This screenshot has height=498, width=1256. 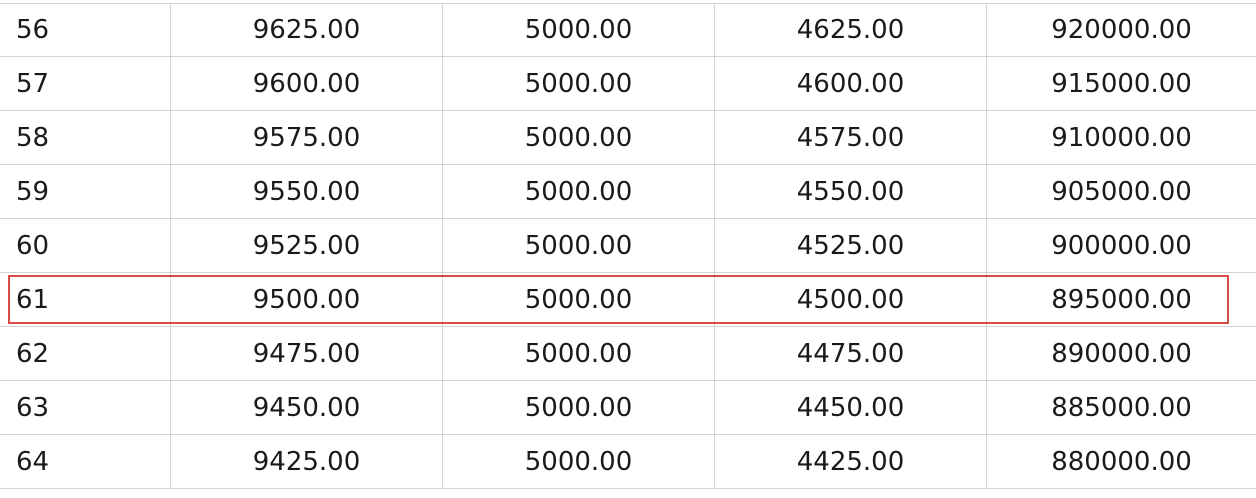 I want to click on table-row: 59 9550.00 5000.00 4550.00 905000.00, so click(x=628, y=192).